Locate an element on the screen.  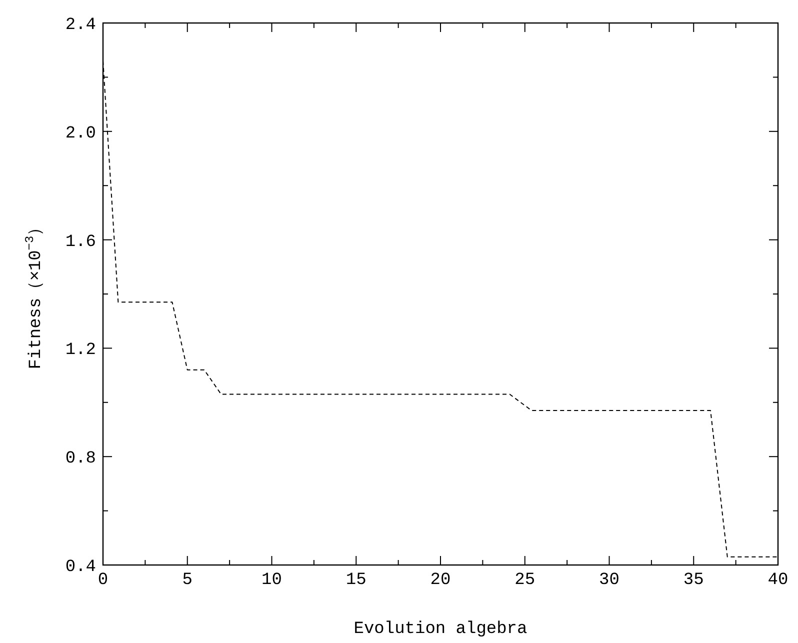
x-tick-label: 40 is located at coordinates (778, 580).